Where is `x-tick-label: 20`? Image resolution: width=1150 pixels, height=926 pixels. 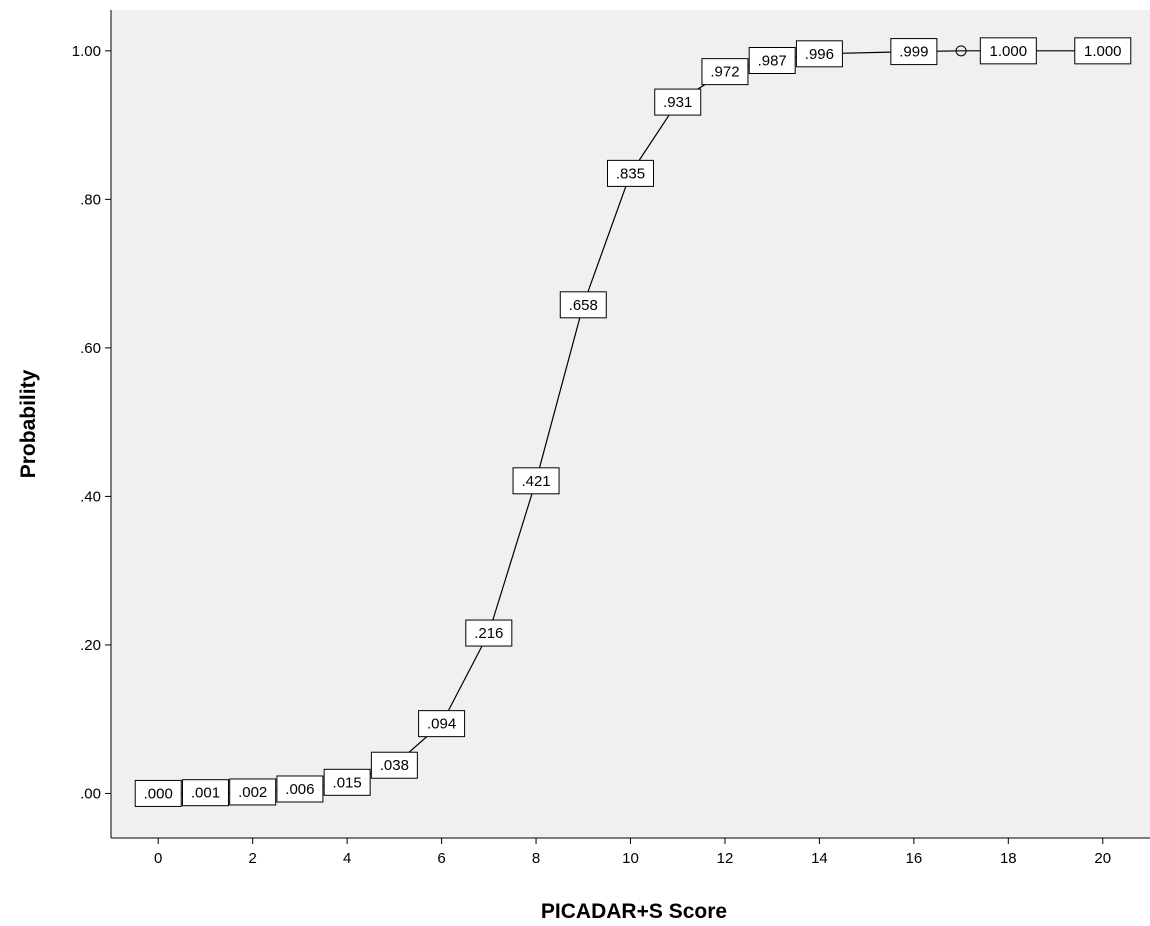
x-tick-label: 20 is located at coordinates (1102, 858).